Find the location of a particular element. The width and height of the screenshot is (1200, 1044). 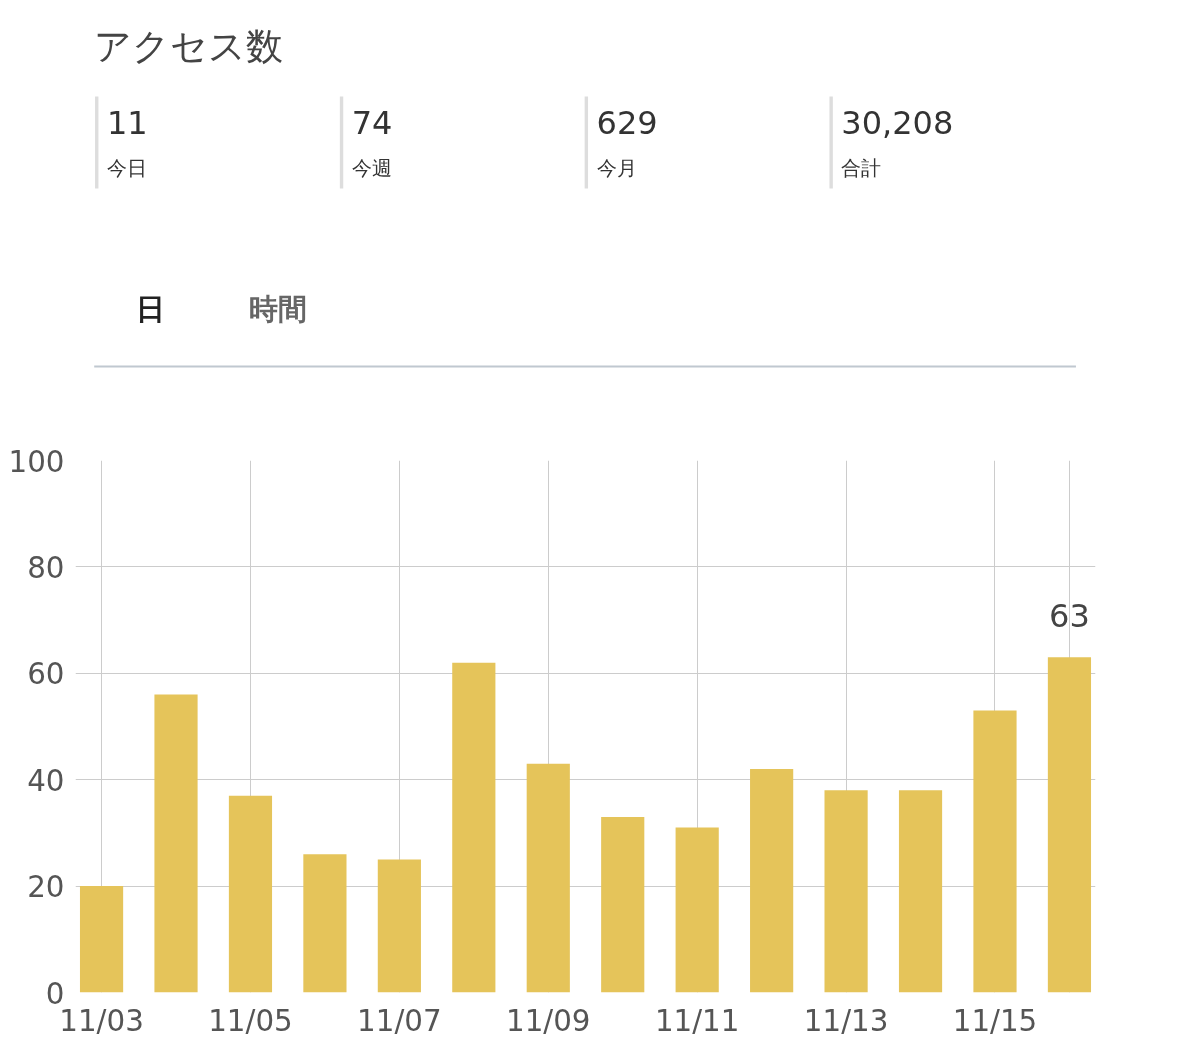

x-tick-label: 11/05 is located at coordinates (250, 1020).